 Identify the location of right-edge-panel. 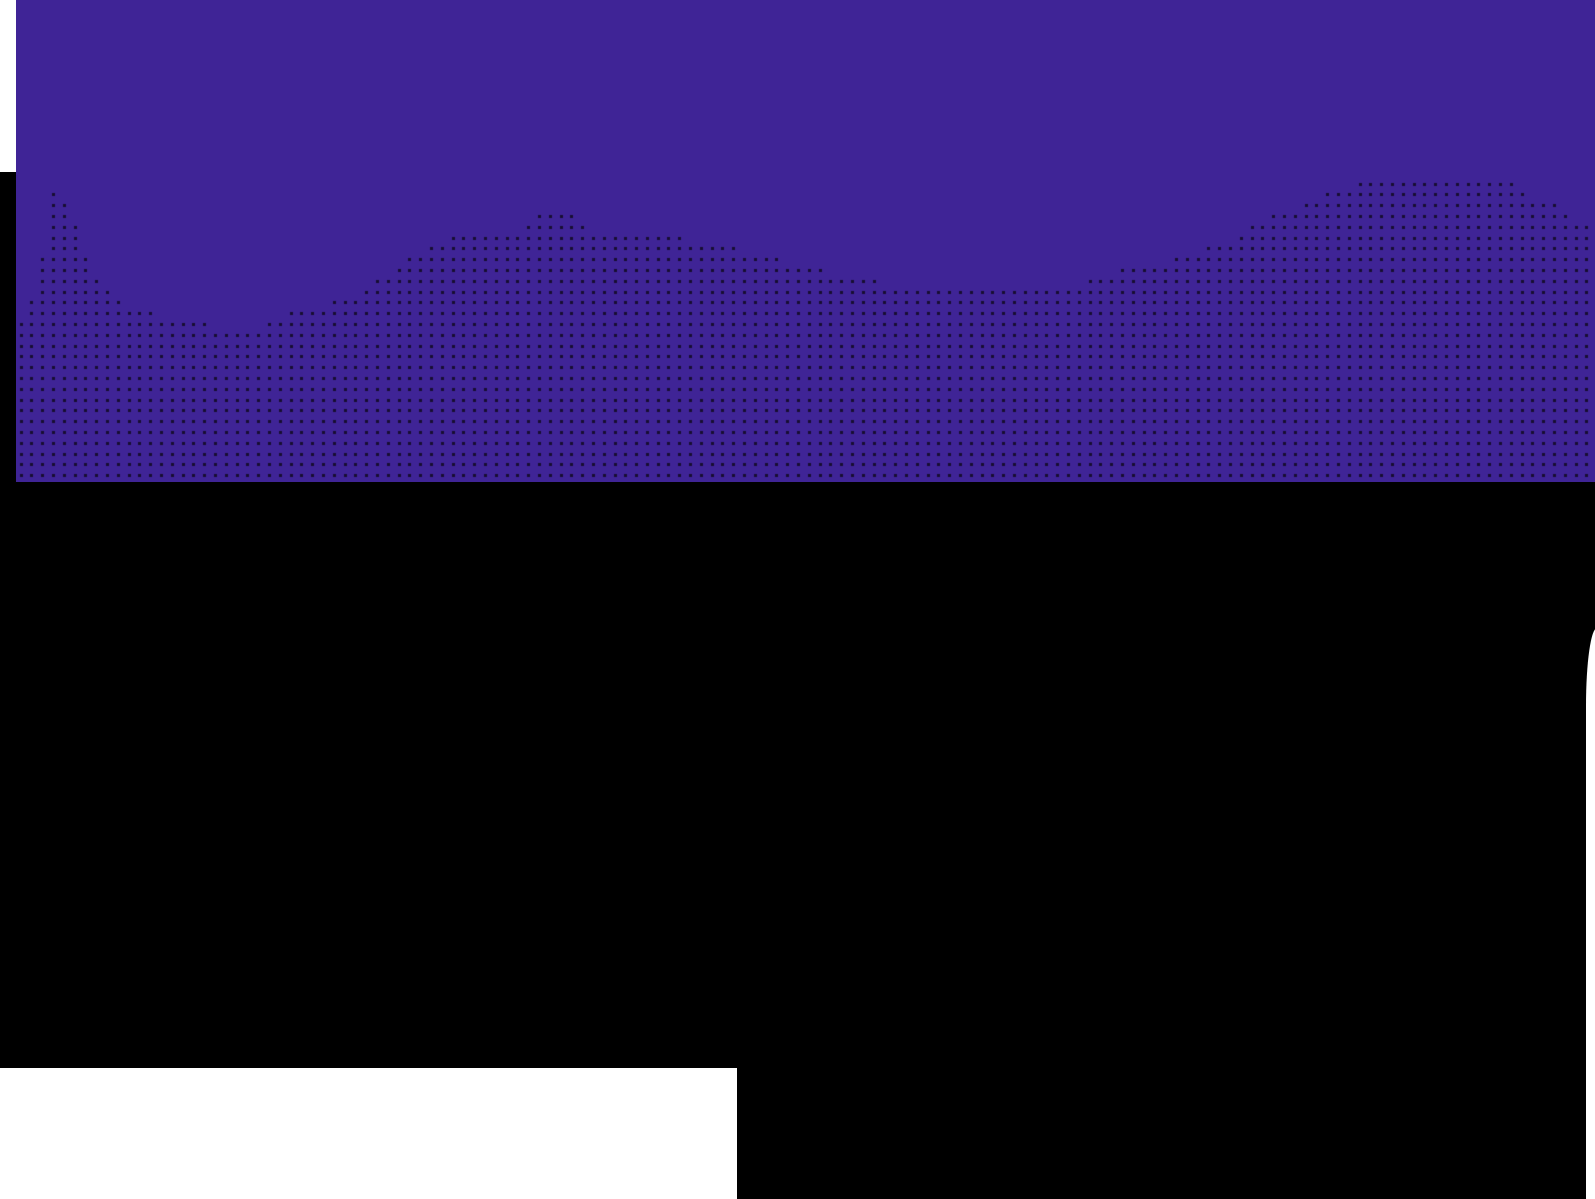
(1590, 913).